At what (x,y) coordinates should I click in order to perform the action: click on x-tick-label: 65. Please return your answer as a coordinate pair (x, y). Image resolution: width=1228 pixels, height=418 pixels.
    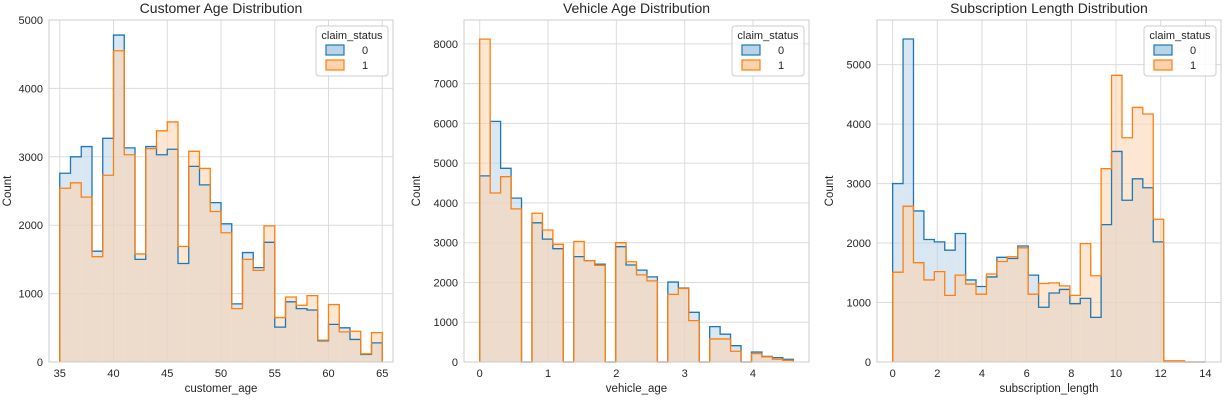
    Looking at the image, I should click on (382, 374).